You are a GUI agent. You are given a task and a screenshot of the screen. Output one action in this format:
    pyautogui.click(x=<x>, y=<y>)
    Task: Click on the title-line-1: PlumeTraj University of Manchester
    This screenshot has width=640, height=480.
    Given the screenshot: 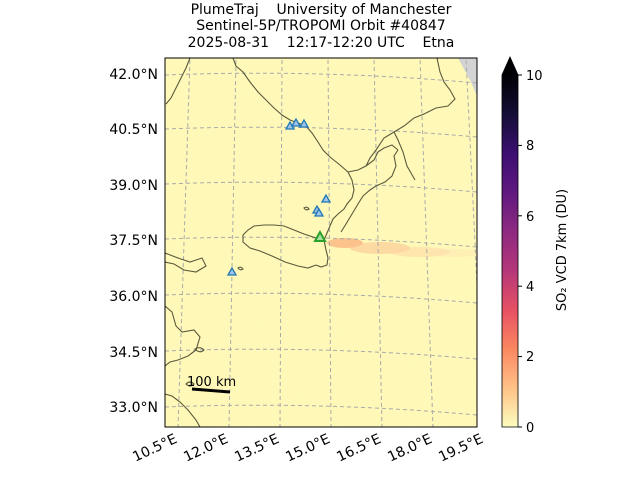 What is the action you would take?
    pyautogui.click(x=321, y=10)
    